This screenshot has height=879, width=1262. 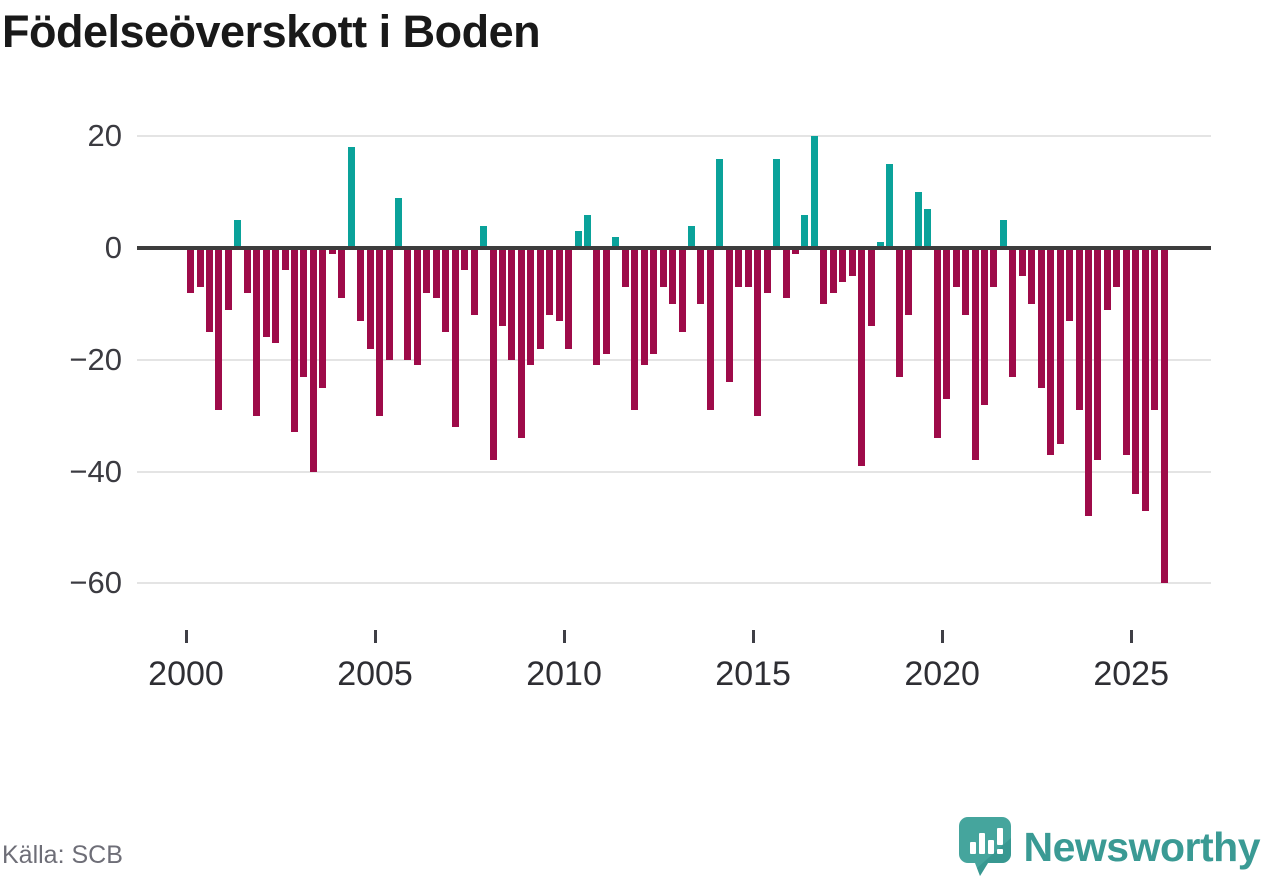 What do you see at coordinates (113, 247) in the screenshot?
I see `y-axis-tick-label: 0` at bounding box center [113, 247].